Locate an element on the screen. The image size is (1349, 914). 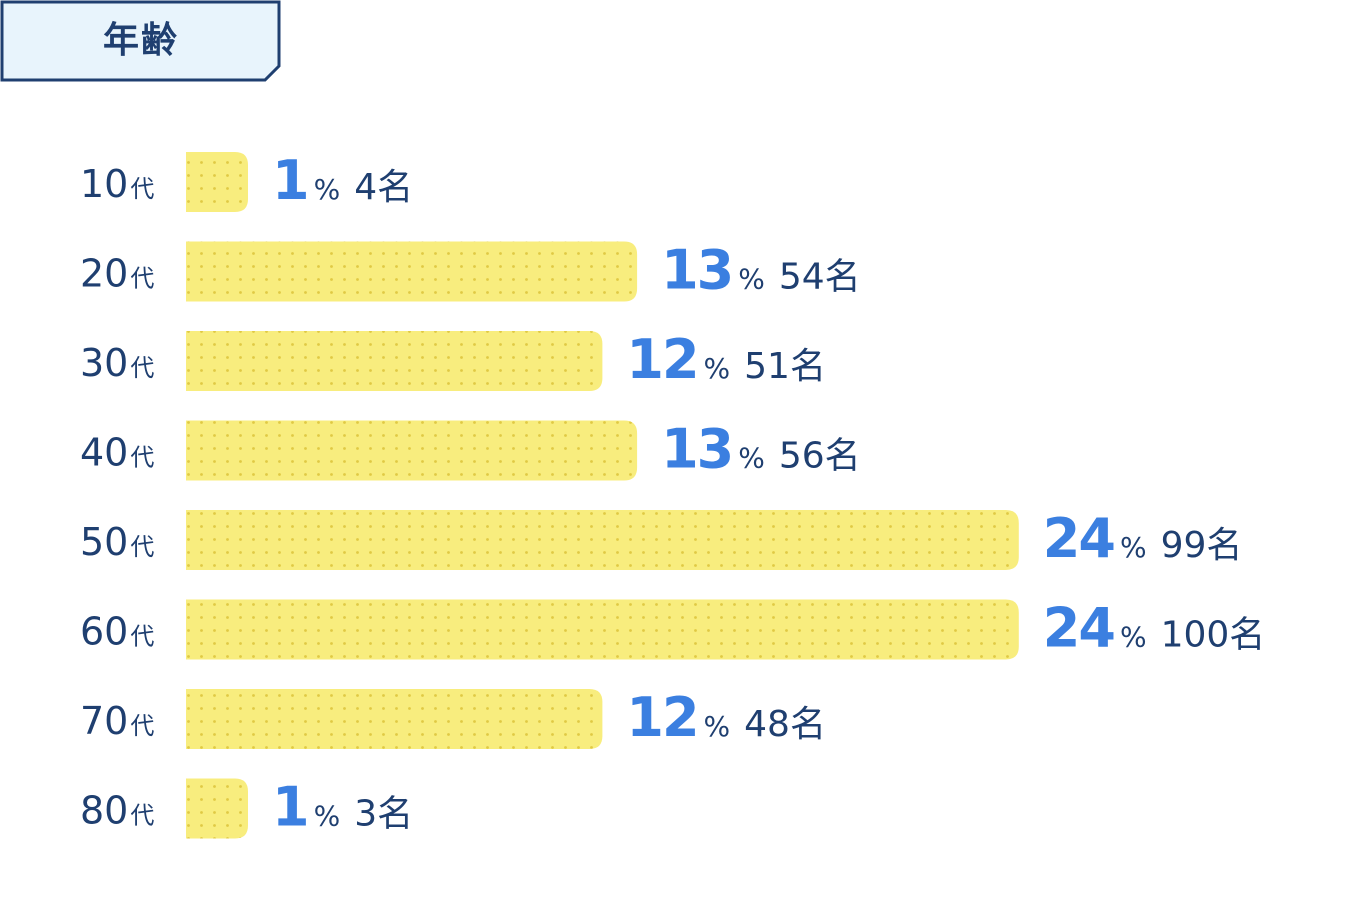
bar-row: 70代 12% 48名 is located at coordinates (453, 717).